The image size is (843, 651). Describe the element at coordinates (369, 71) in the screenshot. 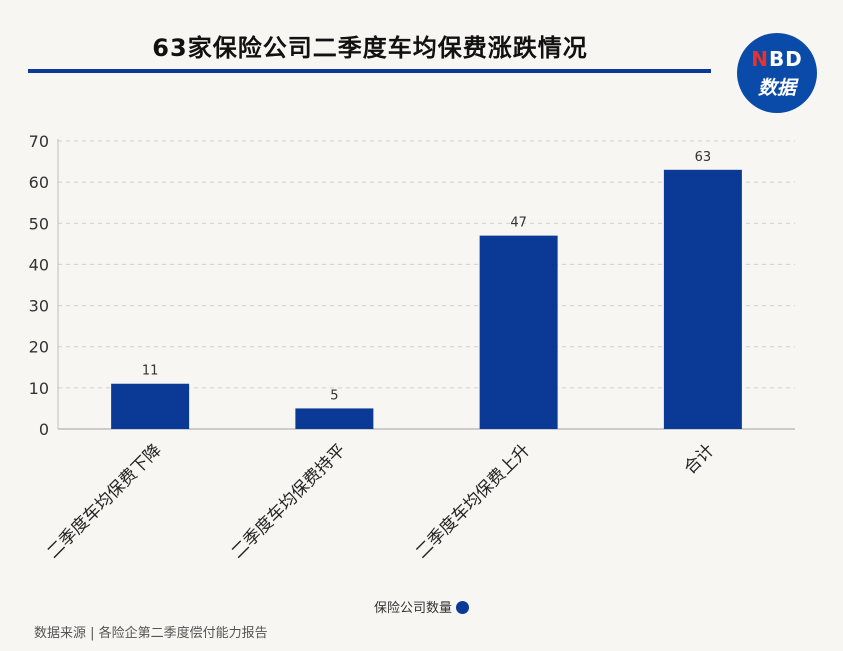

I see `title-underline` at that location.